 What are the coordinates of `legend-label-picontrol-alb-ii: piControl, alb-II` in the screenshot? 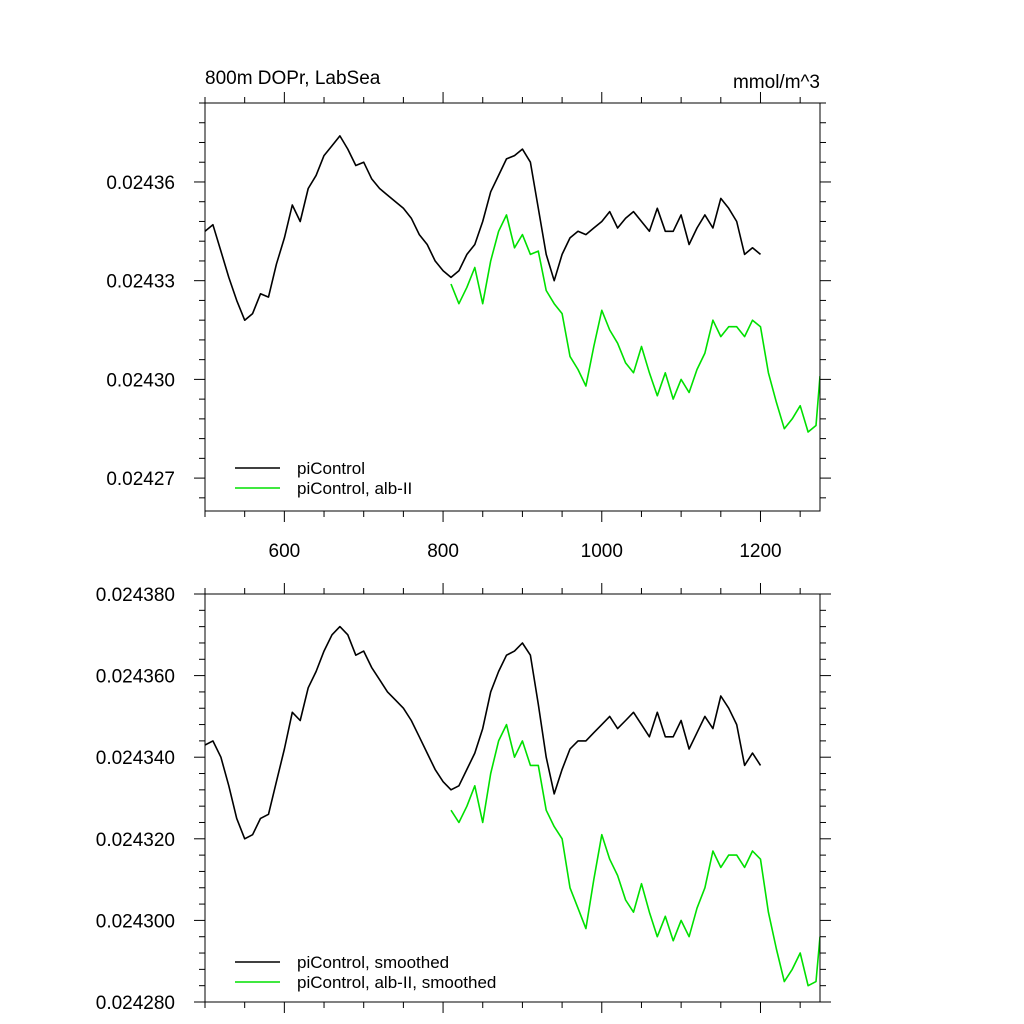 It's located at (354, 488).